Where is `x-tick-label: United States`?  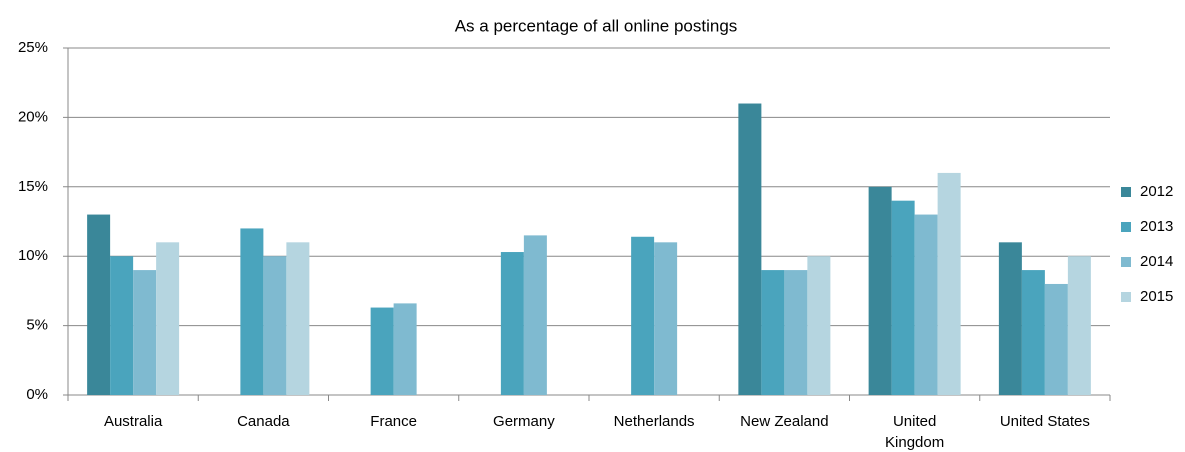 x-tick-label: United States is located at coordinates (1044, 421).